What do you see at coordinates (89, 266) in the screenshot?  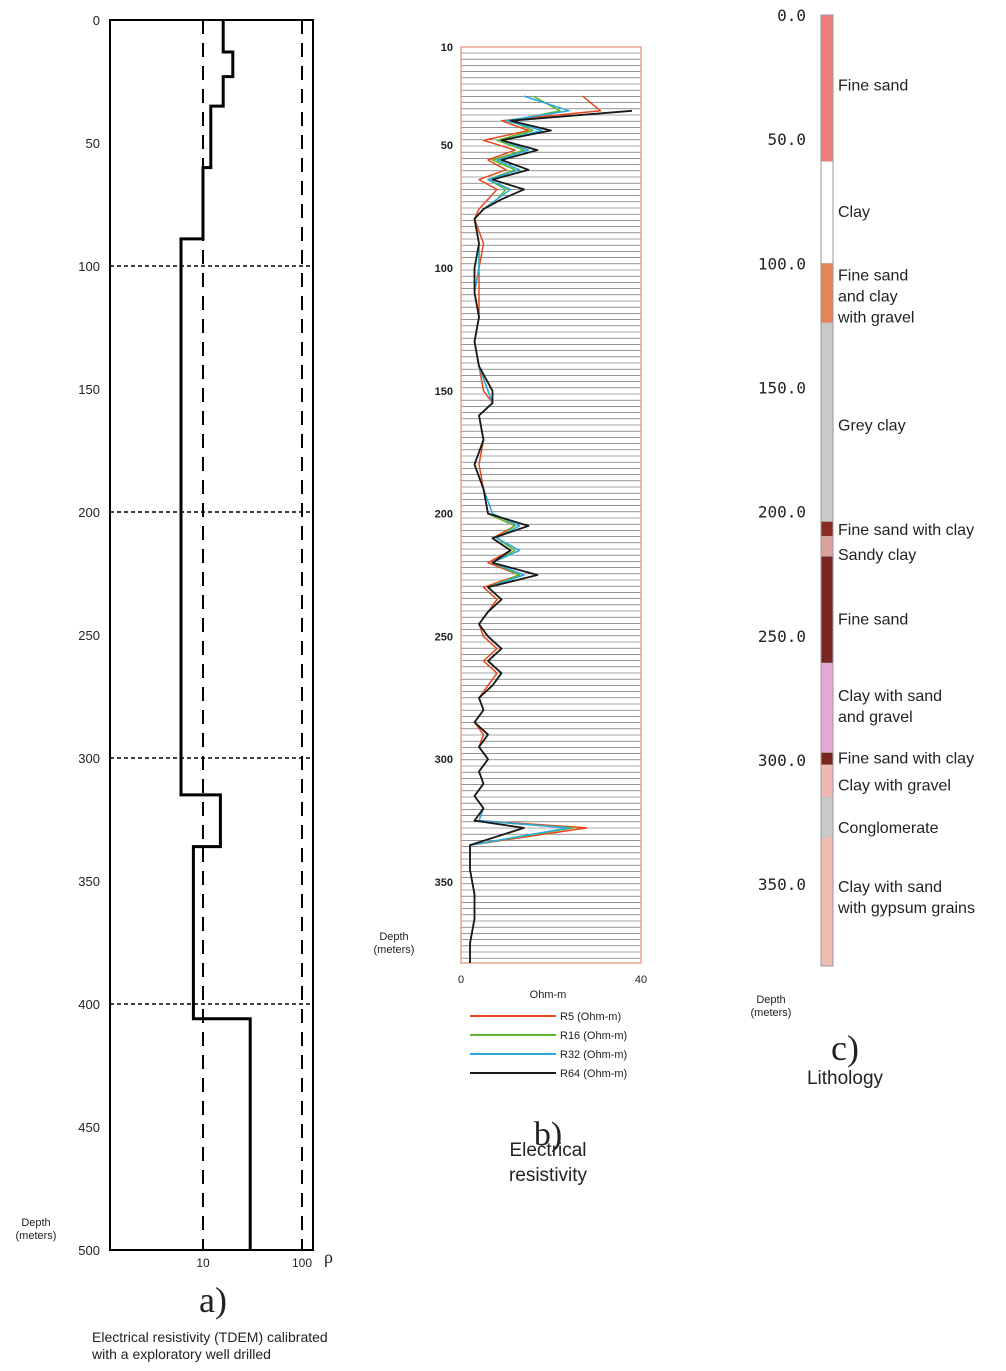 I see `panel-a-y-tick-label: 100` at bounding box center [89, 266].